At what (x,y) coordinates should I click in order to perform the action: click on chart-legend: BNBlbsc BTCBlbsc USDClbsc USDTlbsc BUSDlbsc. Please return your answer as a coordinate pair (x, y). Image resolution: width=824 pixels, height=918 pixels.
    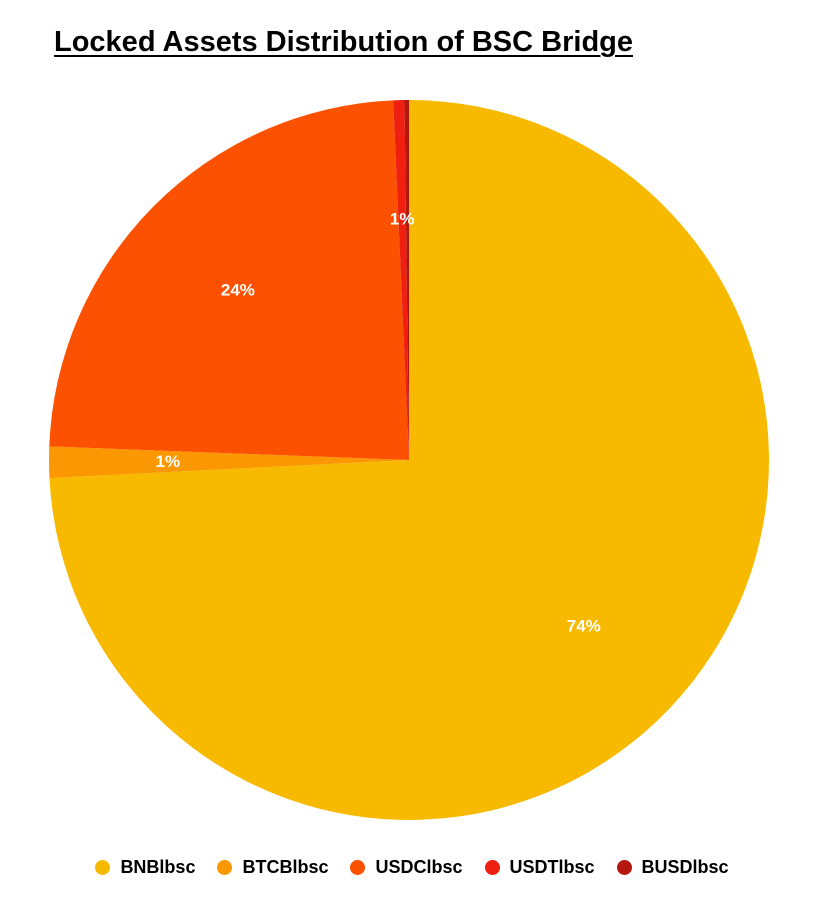
    Looking at the image, I should click on (412, 867).